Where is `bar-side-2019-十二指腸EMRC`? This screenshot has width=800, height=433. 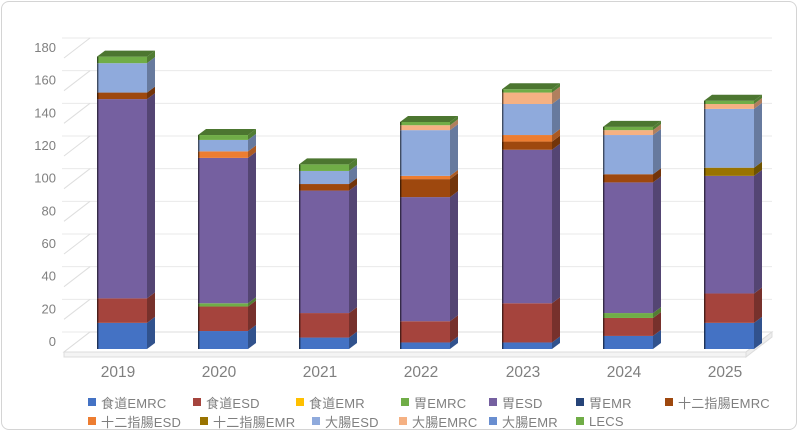 bar-side-2019-十二指腸EMRC is located at coordinates (151, 93).